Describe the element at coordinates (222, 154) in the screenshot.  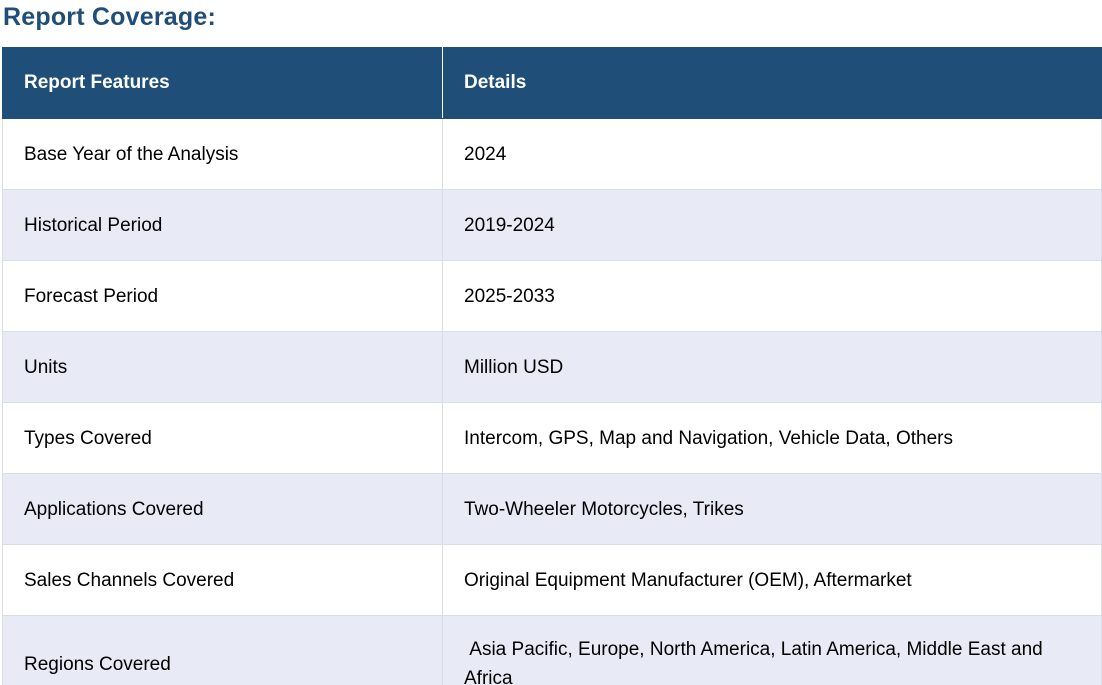
I see `feature-cell: Base Year of the Analysis` at that location.